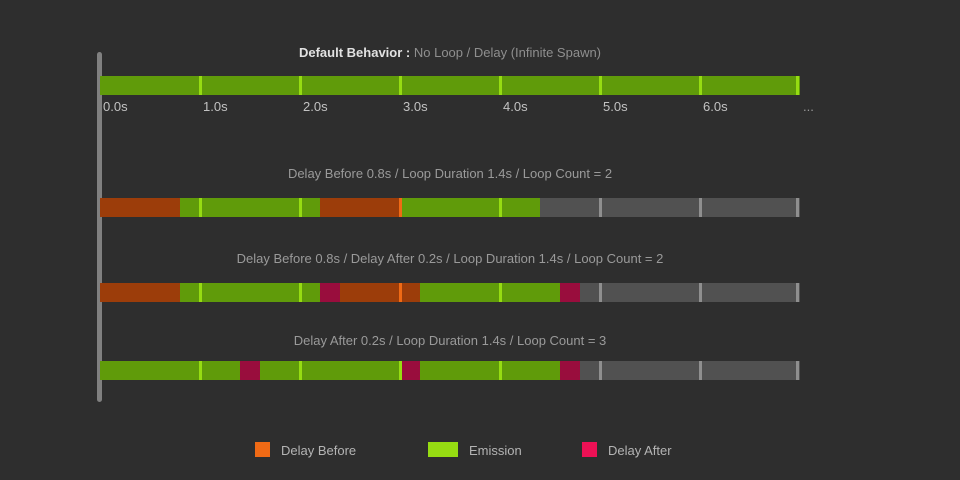  I want to click on legend-label: Emission, so click(495, 450).